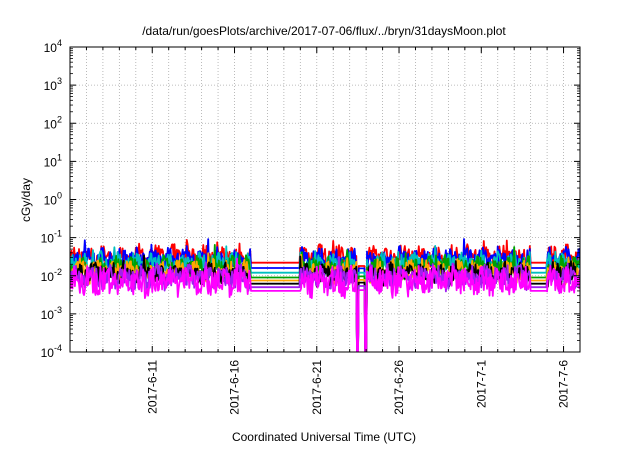  Describe the element at coordinates (51, 313) in the screenshot. I see `y-tick-label: 10⁻³` at that location.